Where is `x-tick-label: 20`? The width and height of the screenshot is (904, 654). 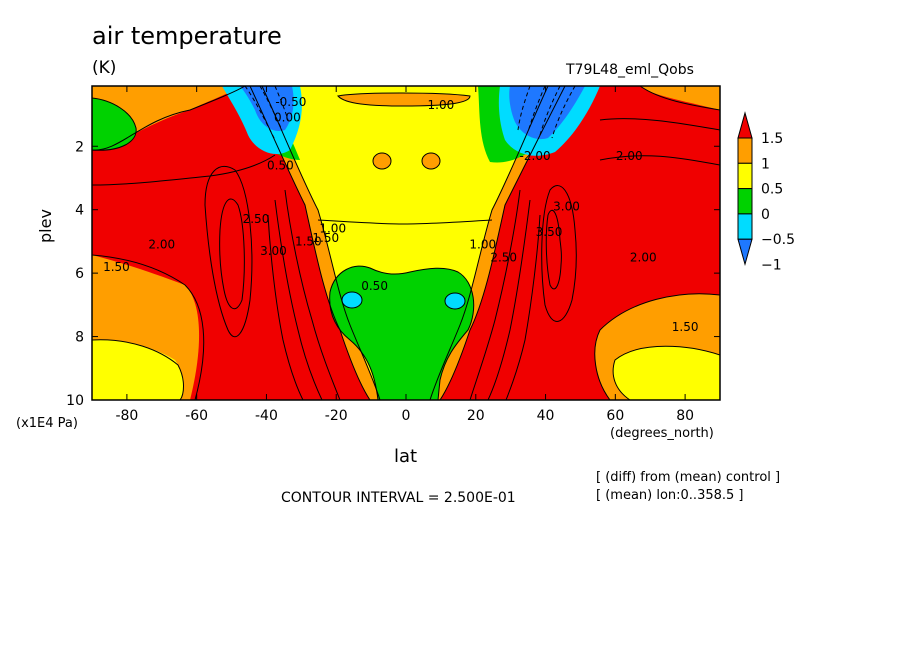 x-tick-label: 20 is located at coordinates (476, 416).